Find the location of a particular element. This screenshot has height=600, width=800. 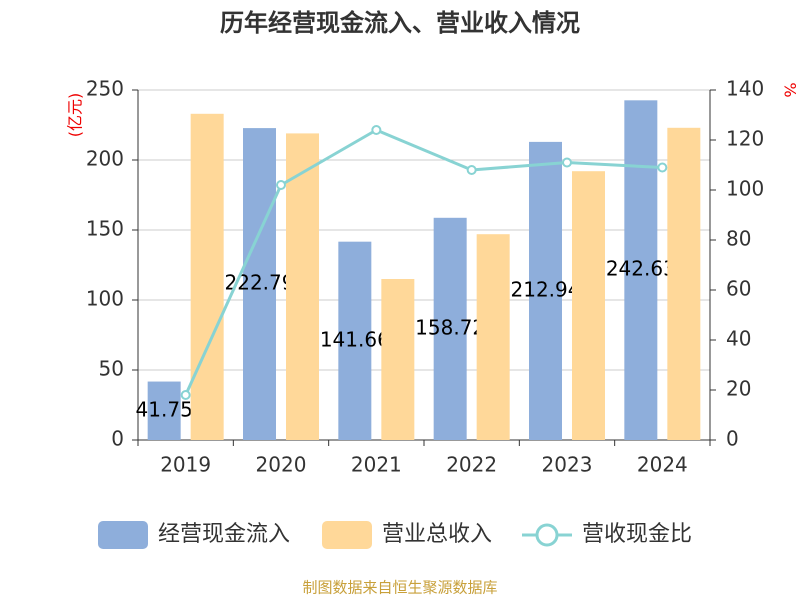

chart-title: 历年经营现金流入、营业收入情况 is located at coordinates (400, 23).